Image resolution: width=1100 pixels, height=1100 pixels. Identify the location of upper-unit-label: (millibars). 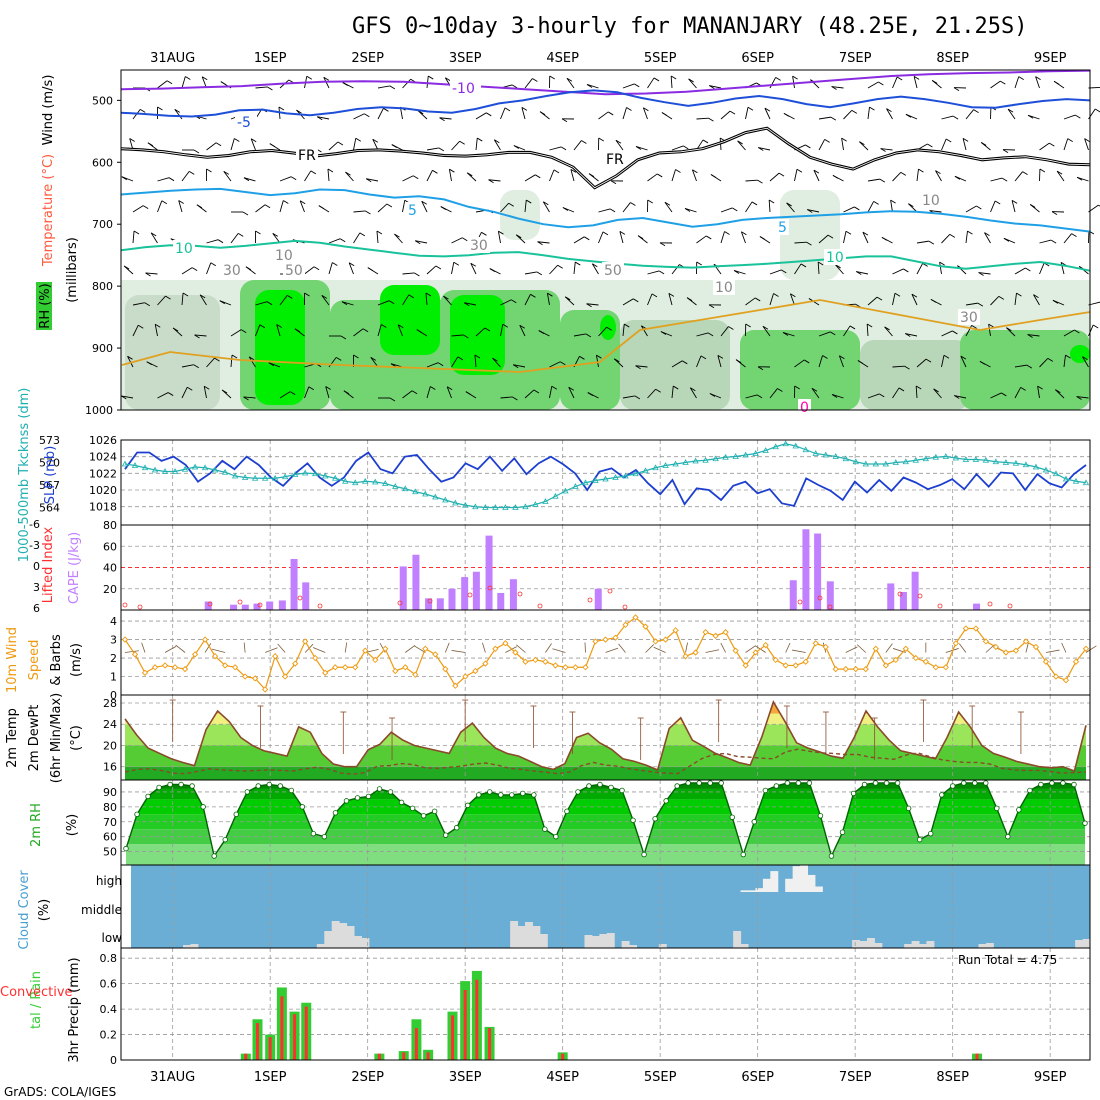
(72, 270).